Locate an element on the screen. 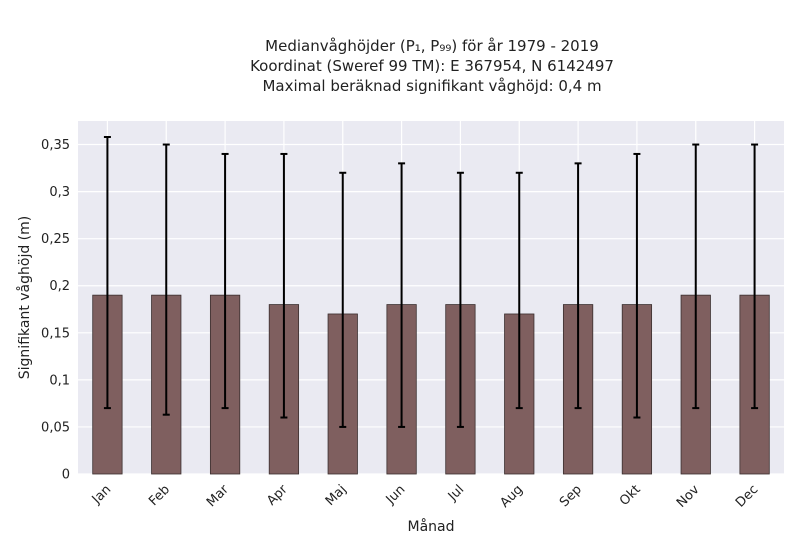 The height and width of the screenshot is (554, 800). x-tick-label-feb: Feb is located at coordinates (159, 495).